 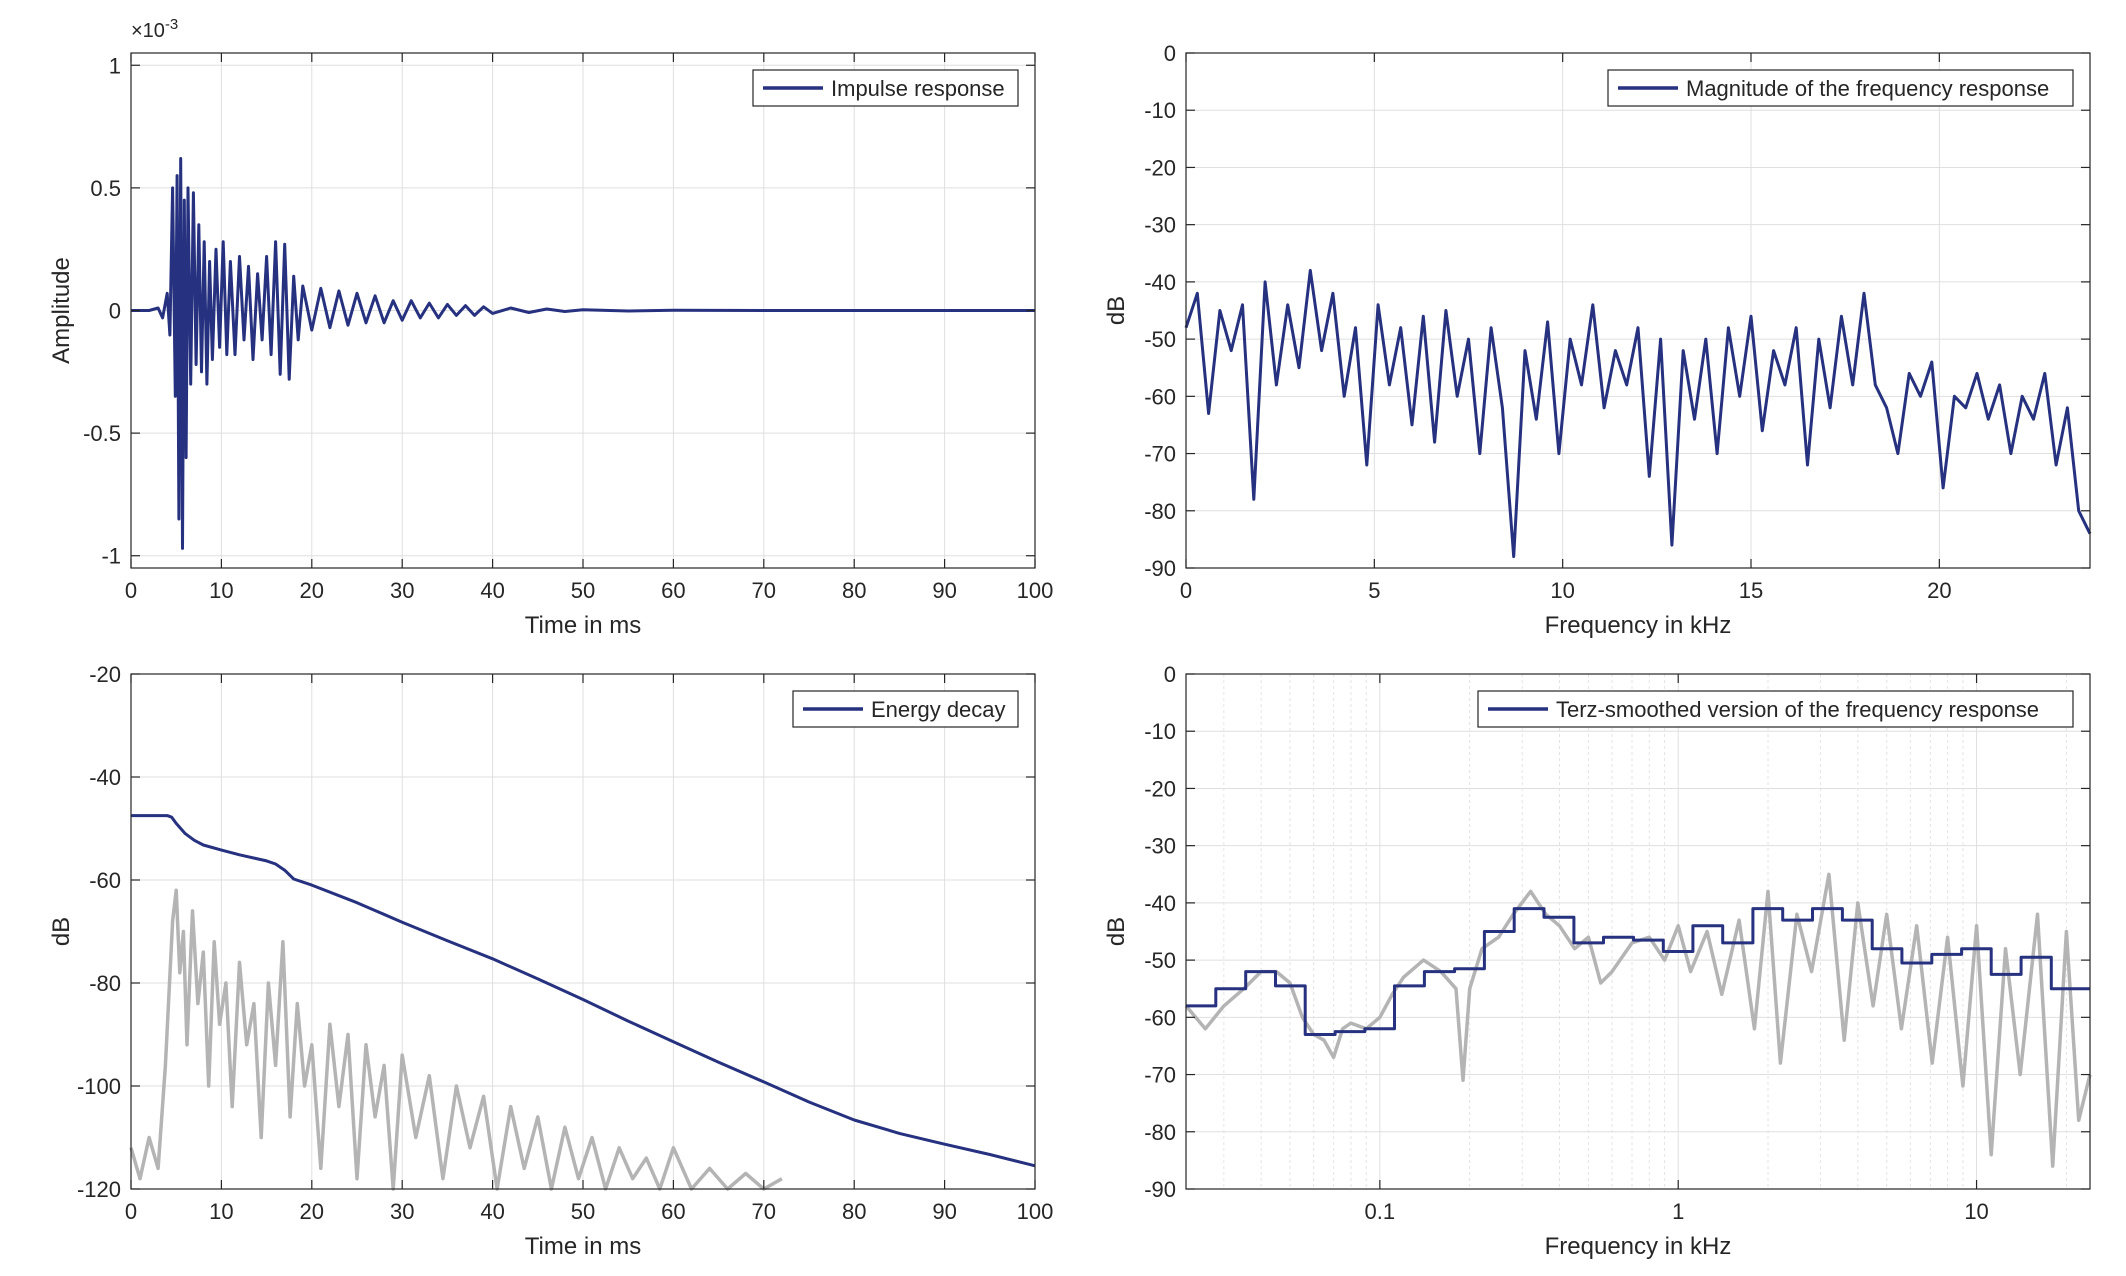 What do you see at coordinates (148, 31) in the screenshot?
I see `exponent-base: ×10` at bounding box center [148, 31].